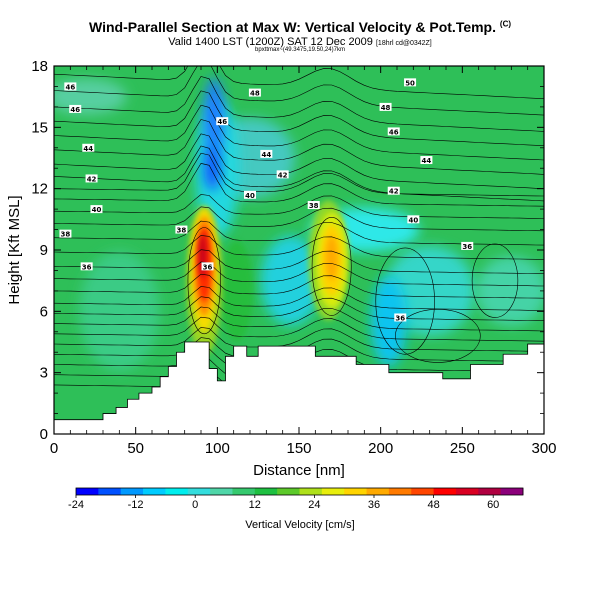  I want to click on y-tick-label: 18, so click(39, 66).